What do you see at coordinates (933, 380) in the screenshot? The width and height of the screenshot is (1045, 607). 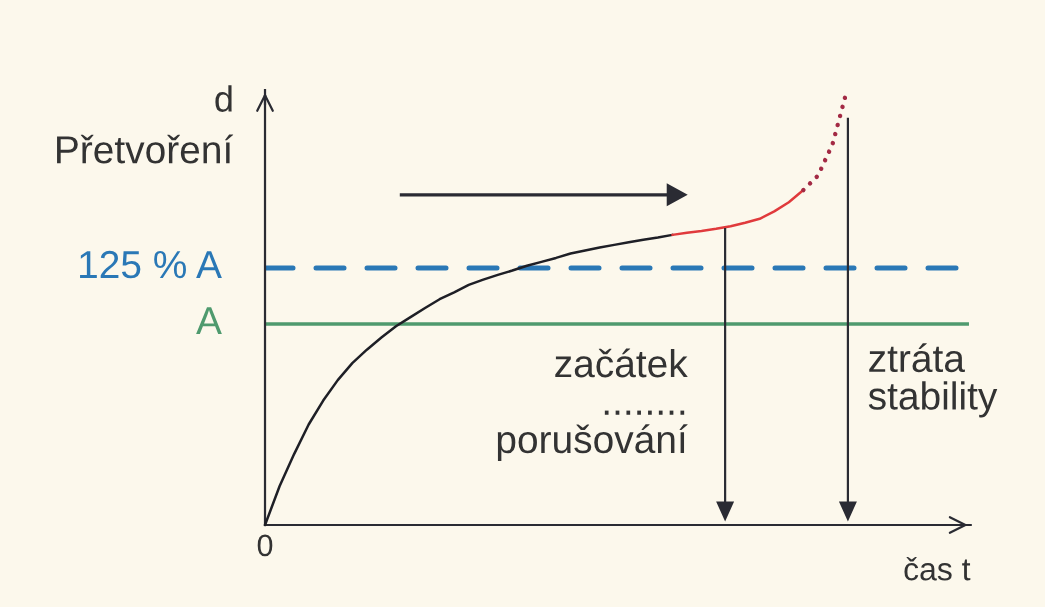 I see `annotation: ztráta stability` at bounding box center [933, 380].